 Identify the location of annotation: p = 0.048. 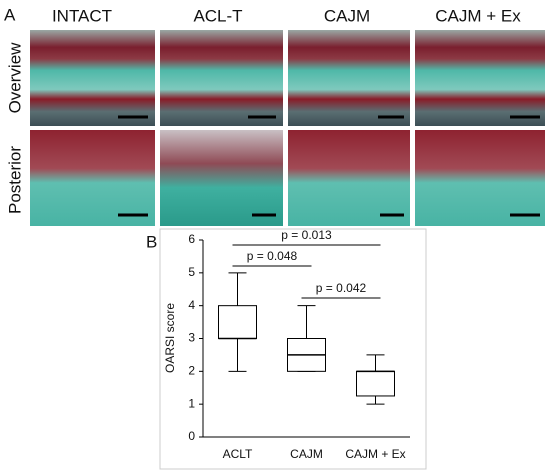
(272, 256).